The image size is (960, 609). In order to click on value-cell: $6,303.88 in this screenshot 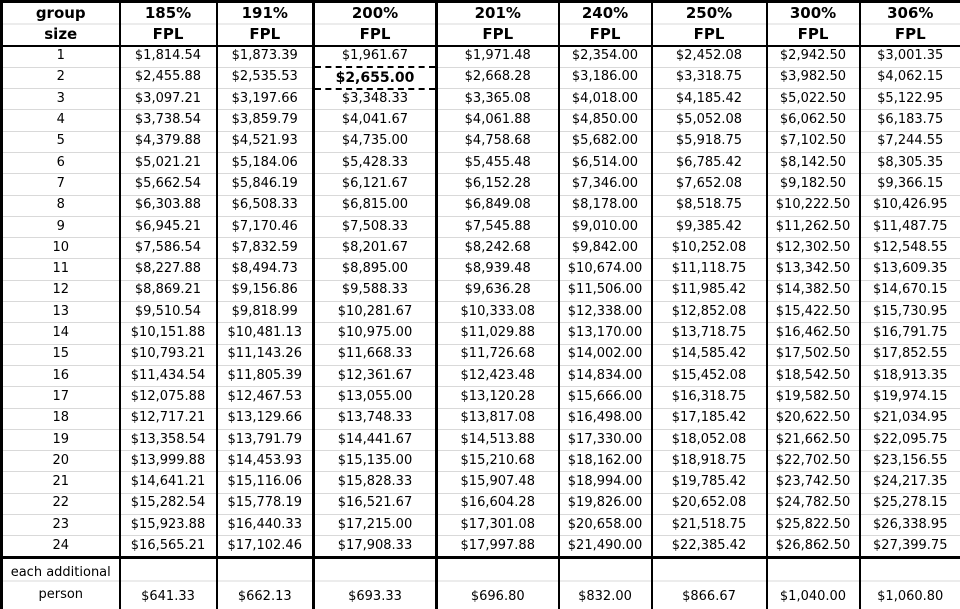, I will do `click(168, 205)`.